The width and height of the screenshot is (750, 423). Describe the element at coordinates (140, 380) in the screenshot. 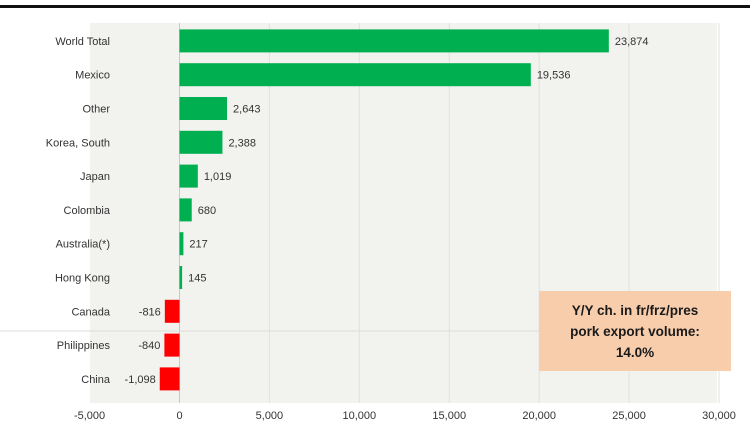

I see `data-label: -1,098` at that location.